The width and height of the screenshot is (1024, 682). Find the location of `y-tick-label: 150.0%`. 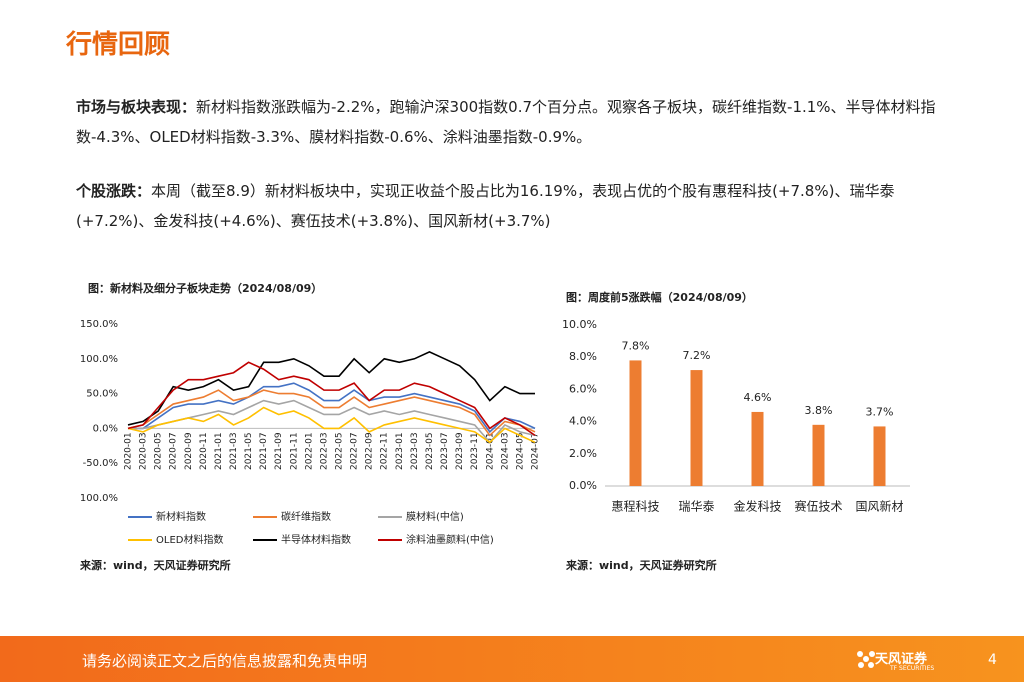

y-tick-label: 150.0% is located at coordinates (99, 324).